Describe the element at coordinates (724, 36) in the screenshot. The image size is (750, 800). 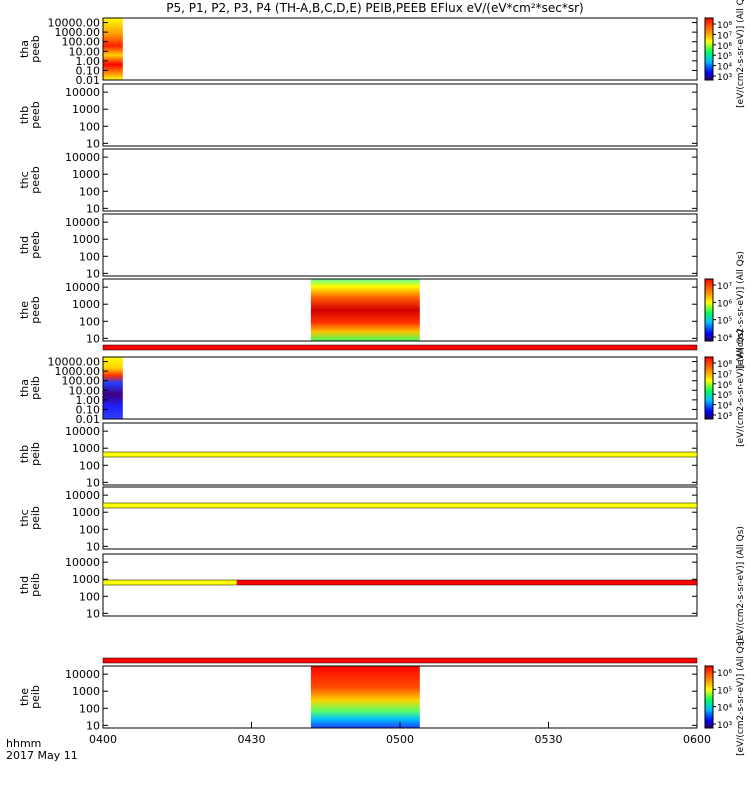
I see `colorbar-tick-label: 10⁷` at that location.